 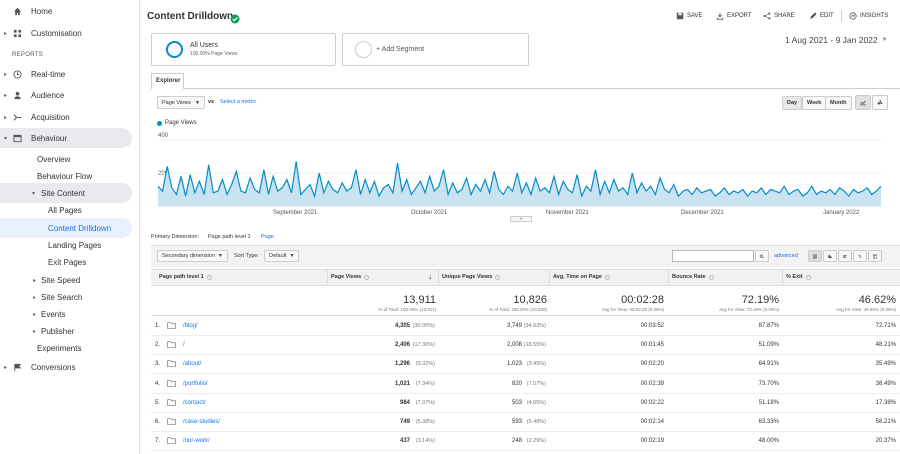 I want to click on motion-chart-button, so click(x=880, y=102).